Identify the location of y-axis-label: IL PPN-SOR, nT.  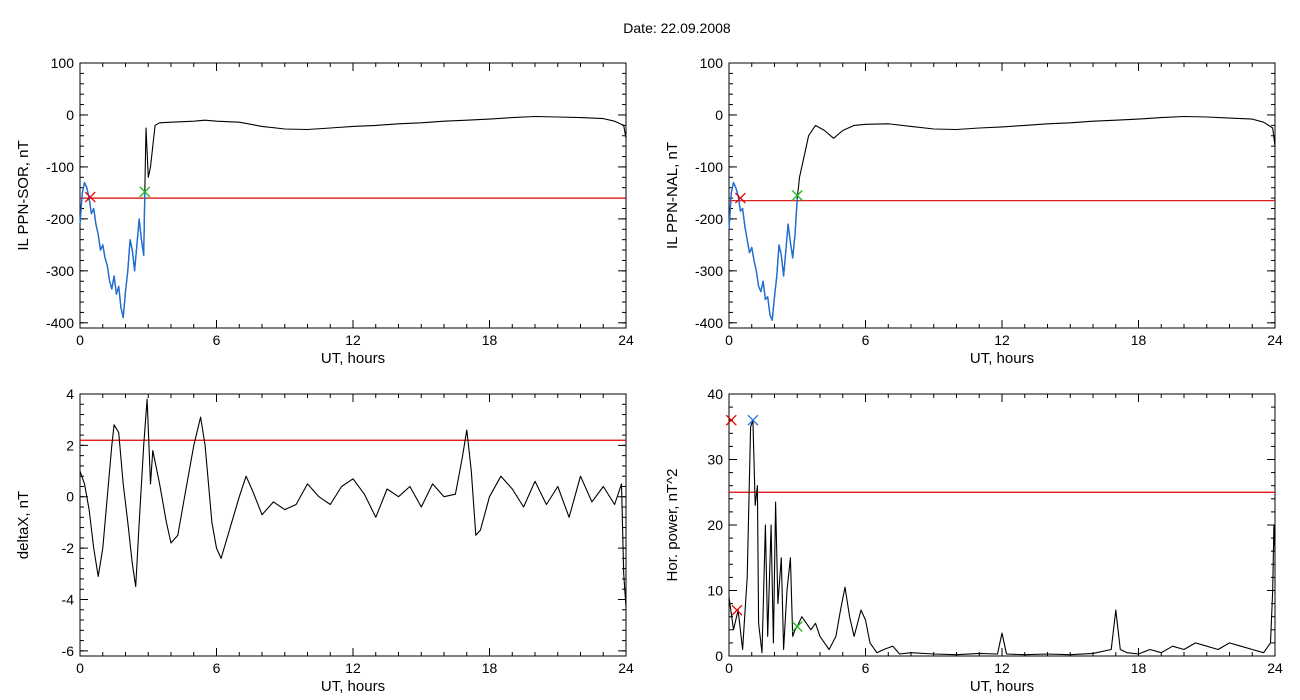
(23, 195).